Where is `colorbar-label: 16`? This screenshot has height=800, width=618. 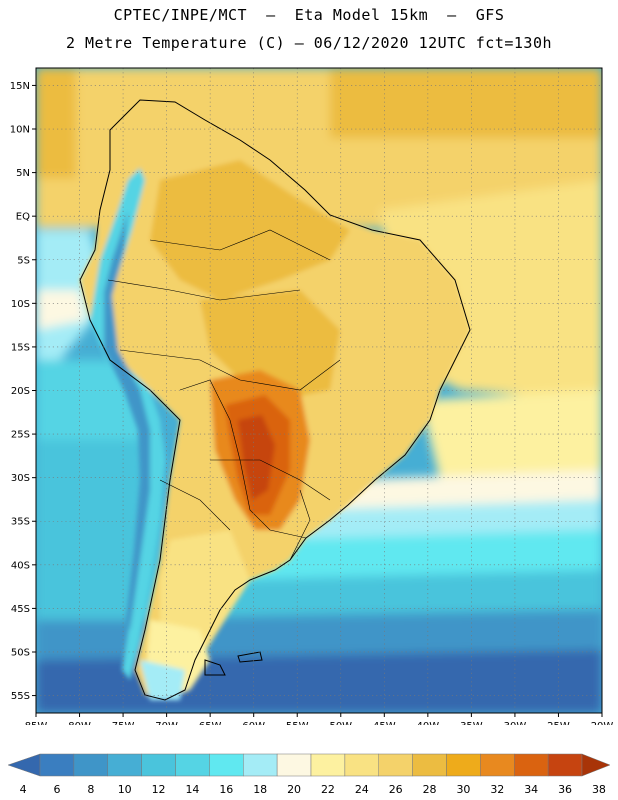
colorbar-label: 16 is located at coordinates (226, 789).